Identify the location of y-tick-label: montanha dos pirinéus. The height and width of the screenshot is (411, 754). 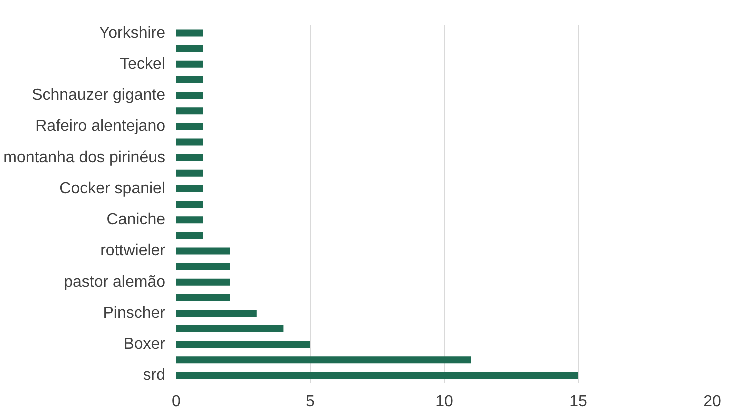
(85, 157).